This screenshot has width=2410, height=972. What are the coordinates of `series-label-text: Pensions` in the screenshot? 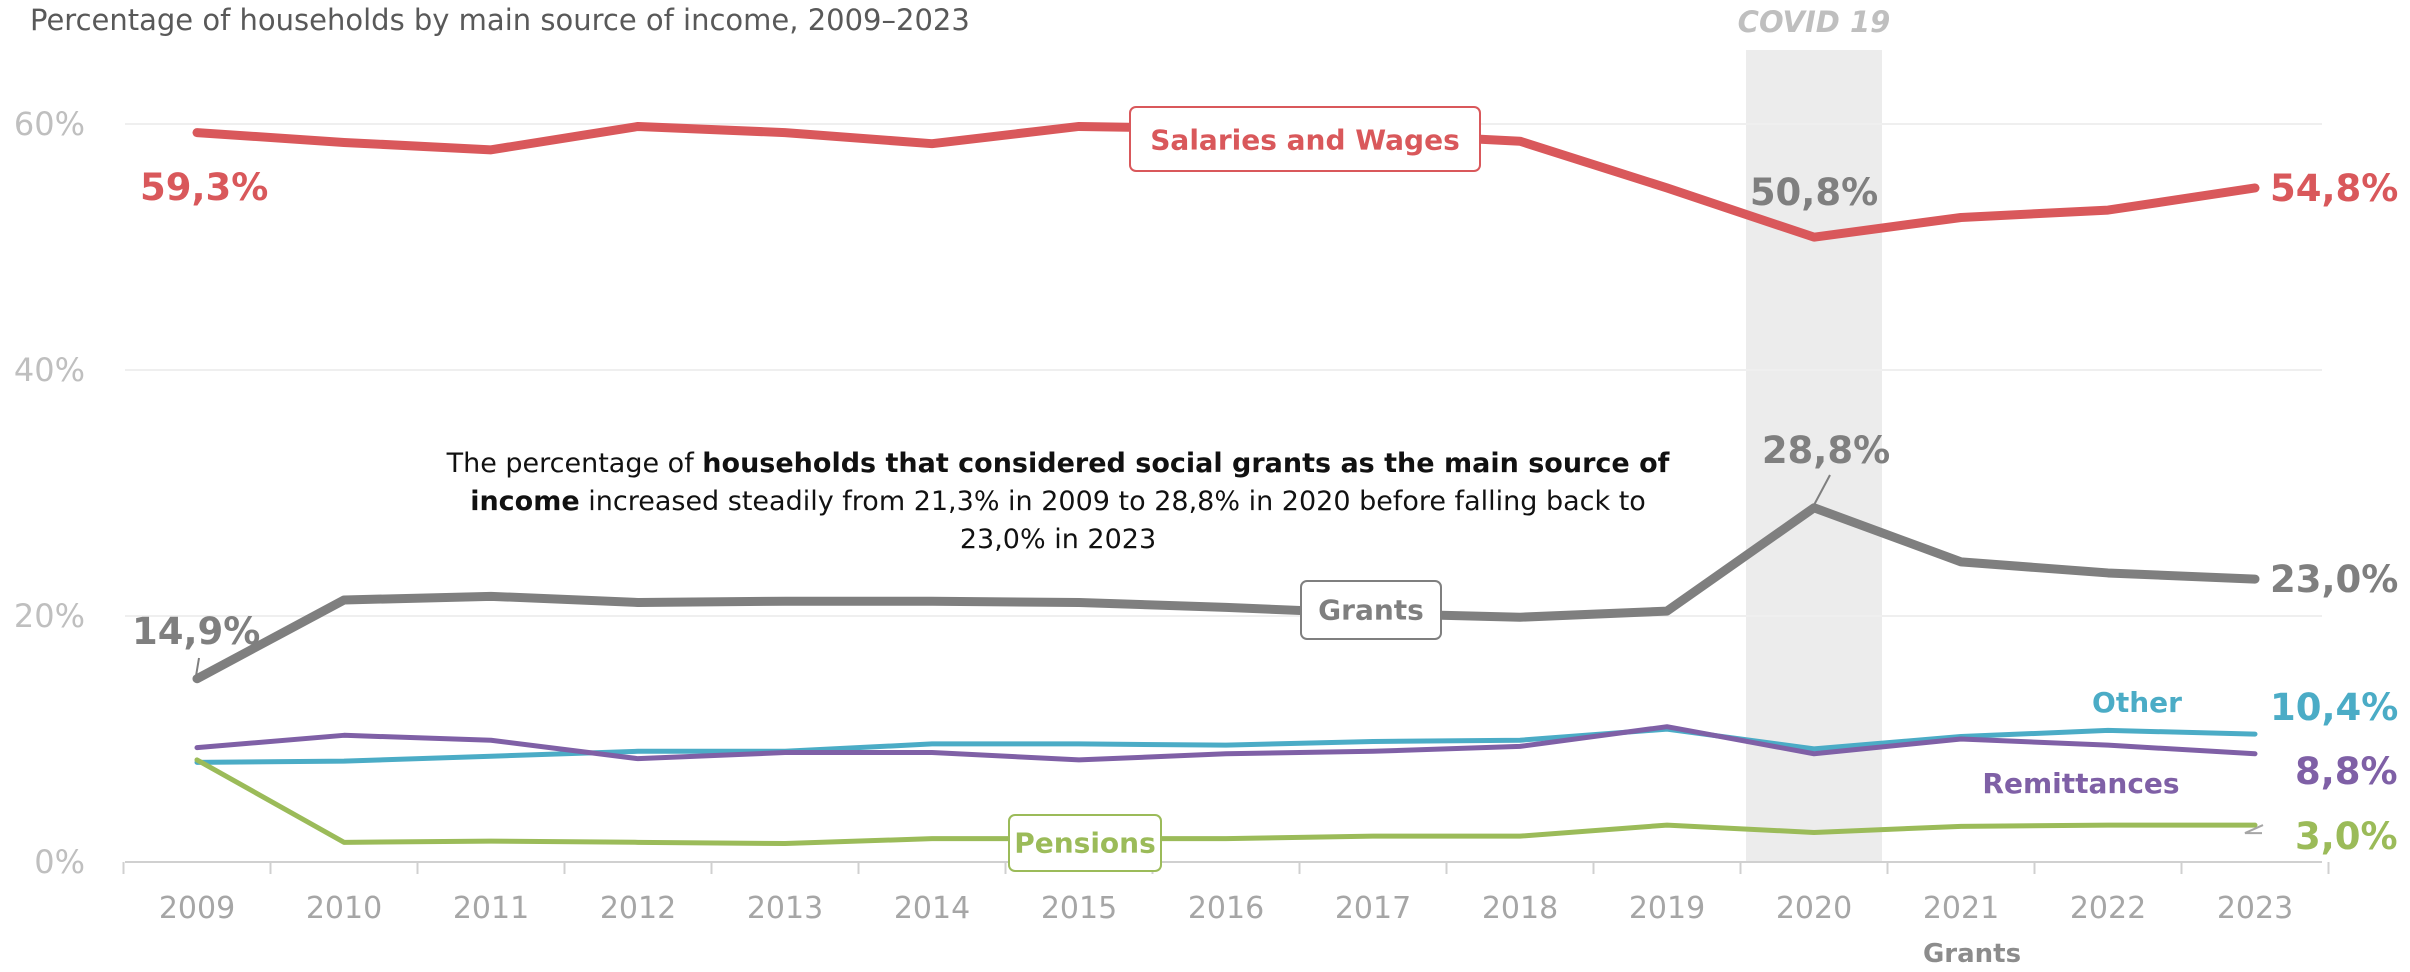 It's located at (1085, 843).